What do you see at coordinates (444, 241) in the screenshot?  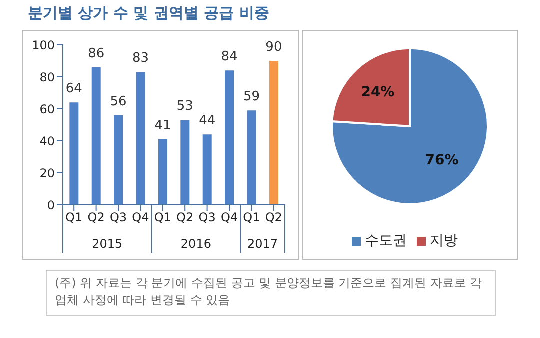 I see `legend-label: 지방` at bounding box center [444, 241].